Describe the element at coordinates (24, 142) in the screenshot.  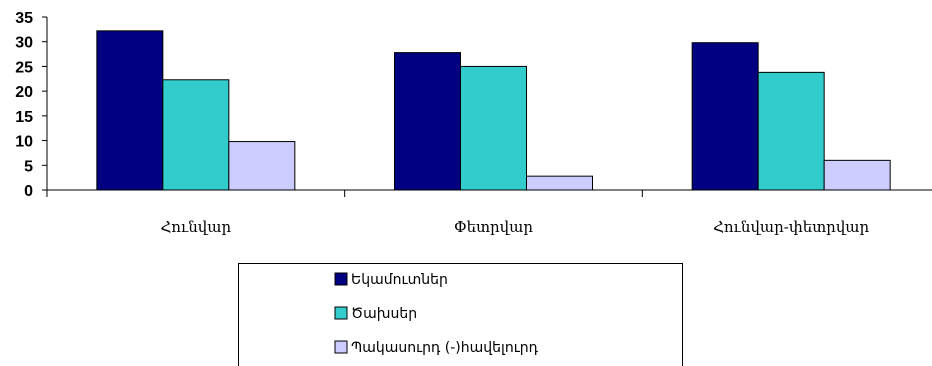
I see `y-tick-label: 10` at that location.